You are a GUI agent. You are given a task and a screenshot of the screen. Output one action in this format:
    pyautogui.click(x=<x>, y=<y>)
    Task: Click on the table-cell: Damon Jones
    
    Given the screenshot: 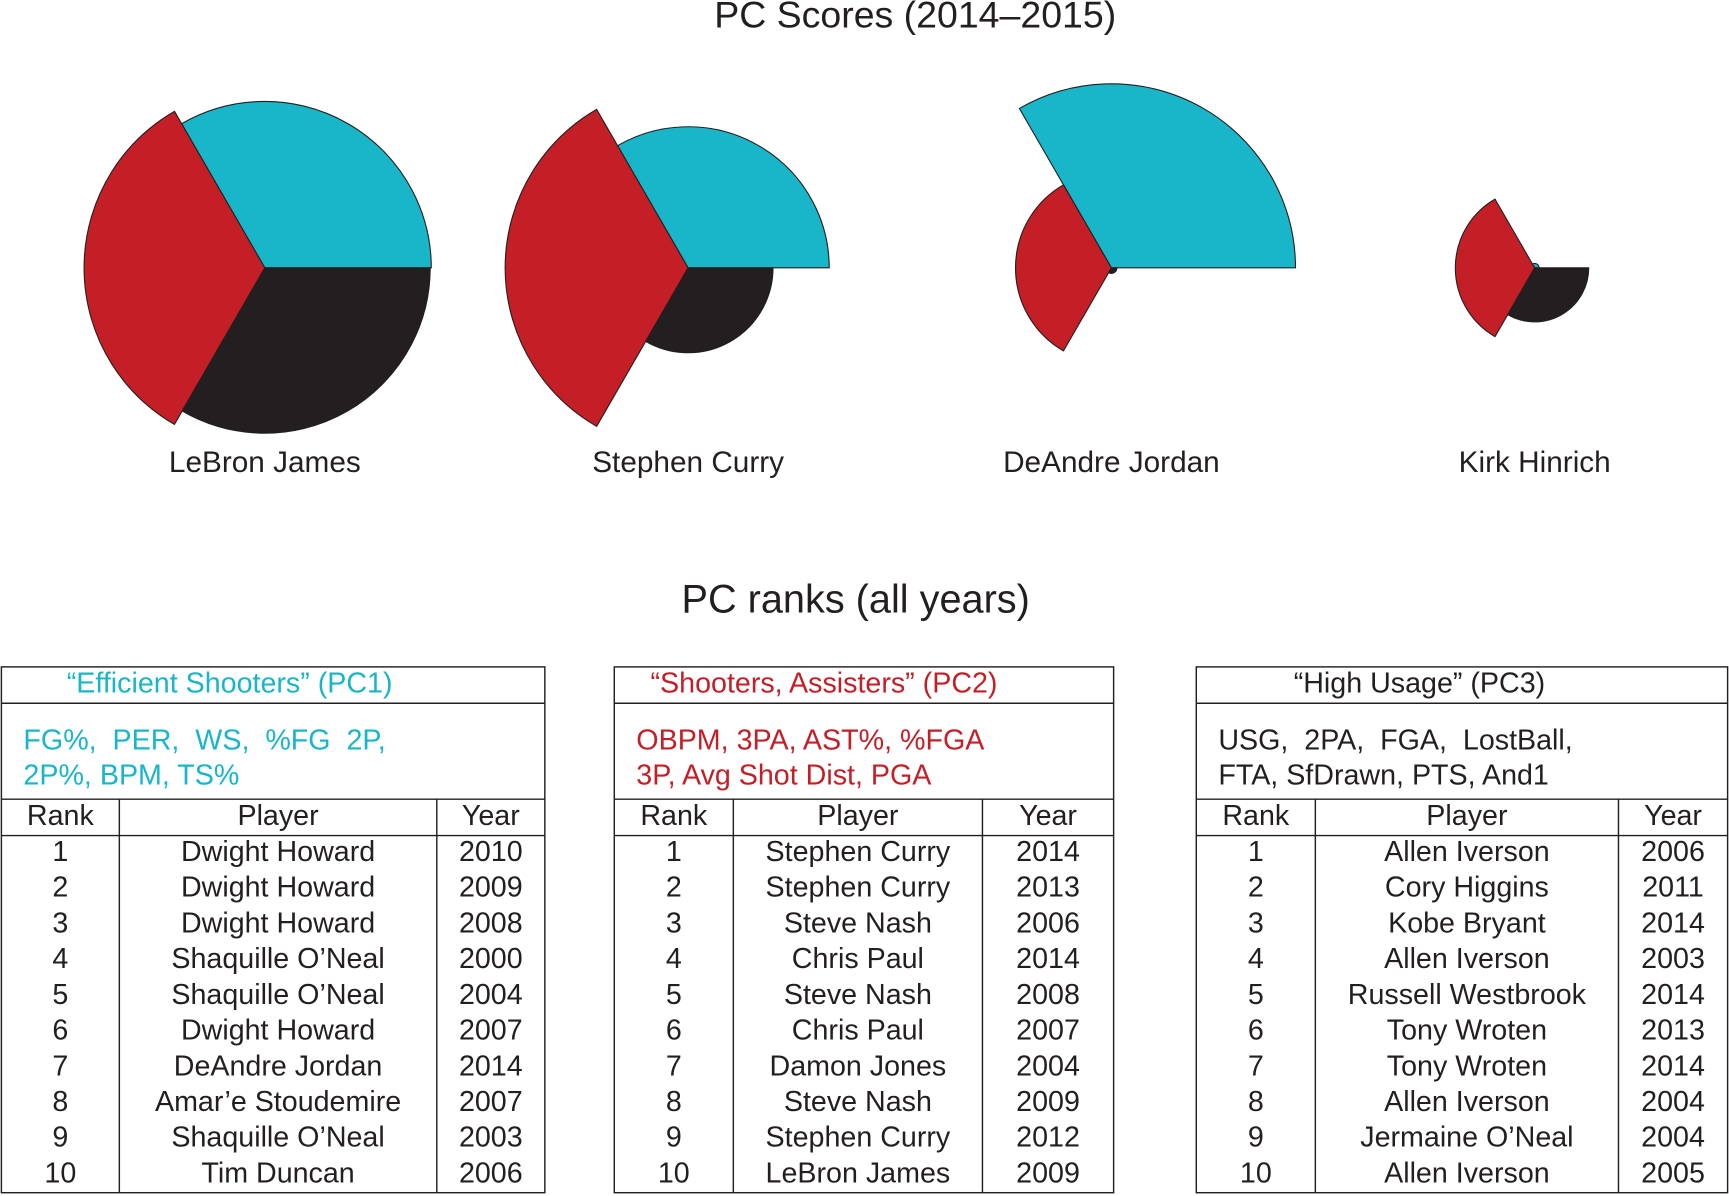 What is the action you would take?
    pyautogui.click(x=858, y=1066)
    